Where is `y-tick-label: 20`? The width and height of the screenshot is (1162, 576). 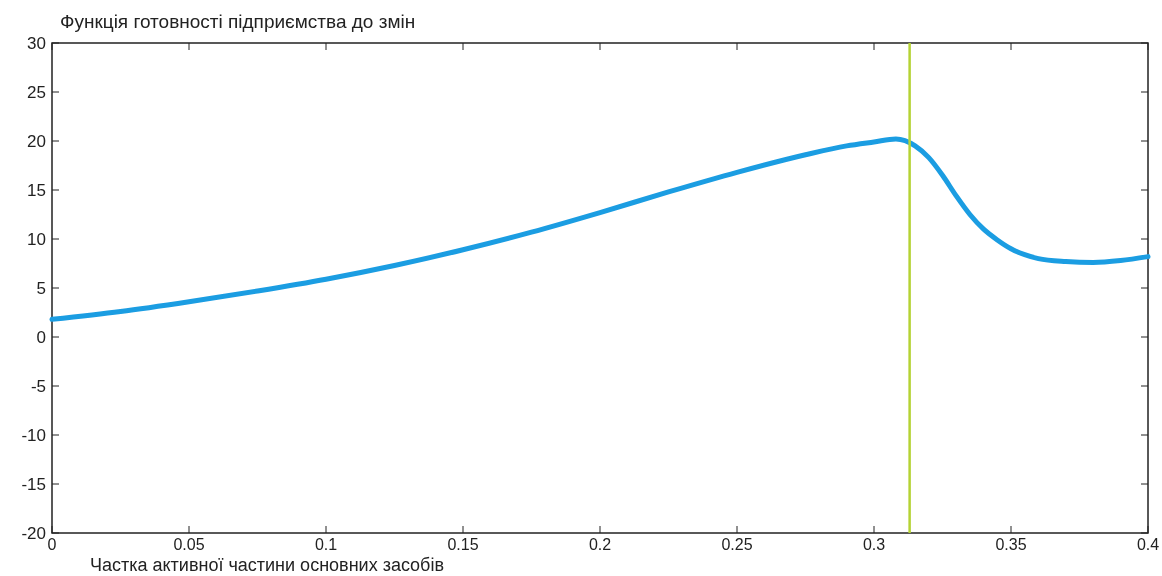
y-tick-label: 20 is located at coordinates (36, 141).